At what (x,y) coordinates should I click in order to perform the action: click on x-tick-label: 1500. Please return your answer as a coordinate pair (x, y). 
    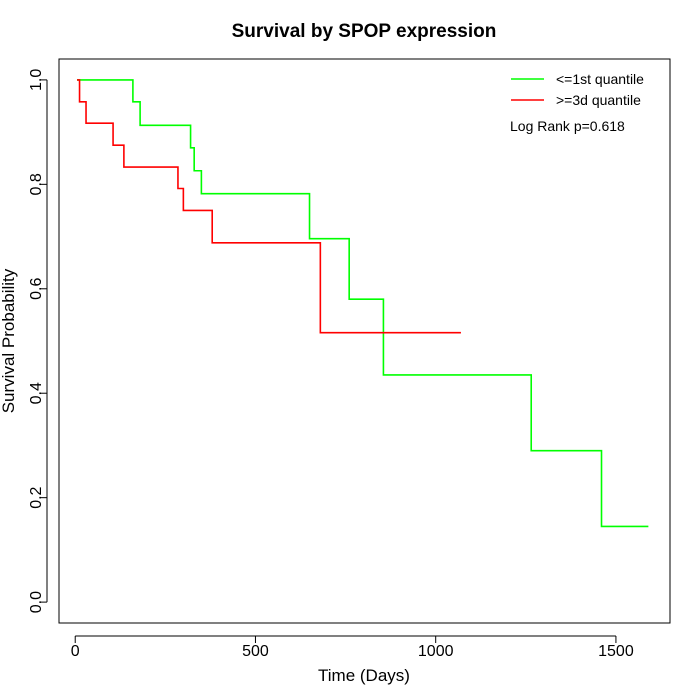
    Looking at the image, I should click on (616, 651).